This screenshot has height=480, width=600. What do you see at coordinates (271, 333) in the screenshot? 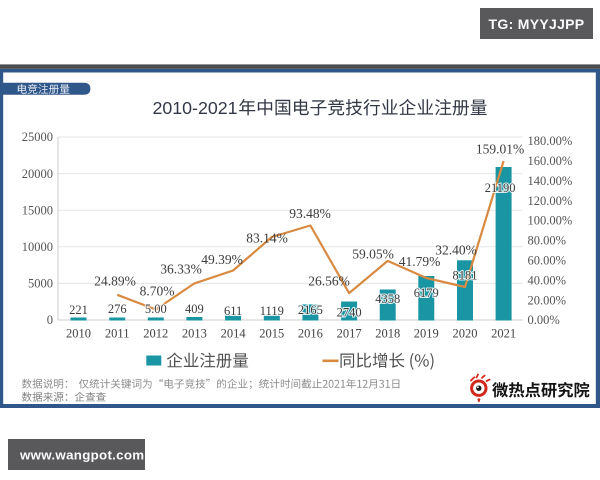
I see `svg-text: 2015` at bounding box center [271, 333].